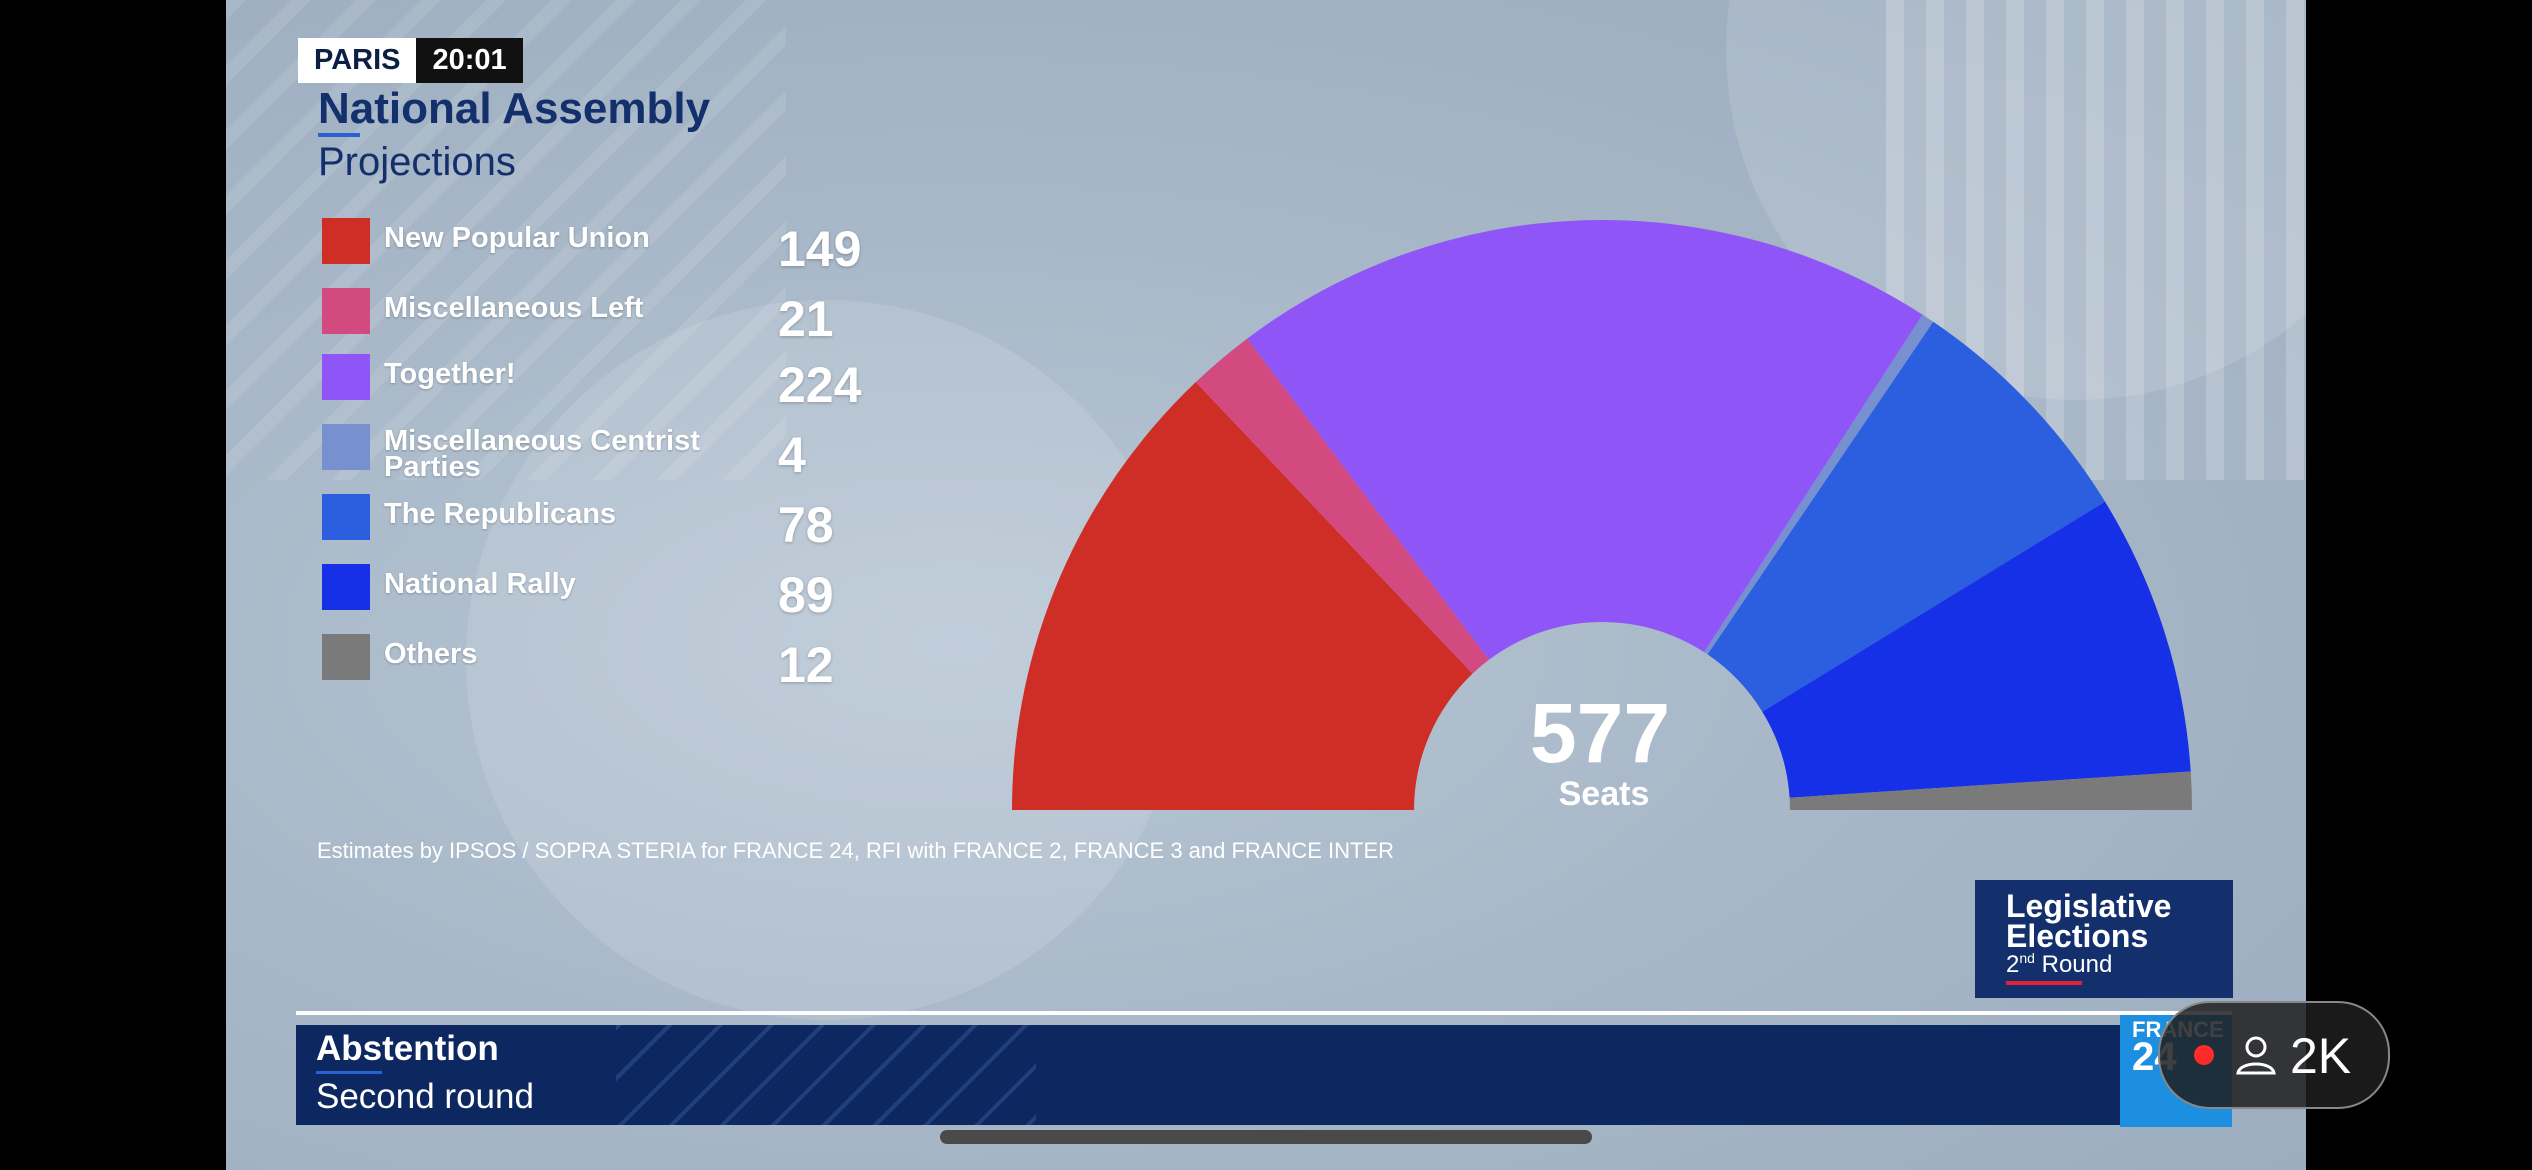 The height and width of the screenshot is (1170, 2532). What do you see at coordinates (622, 524) in the screenshot?
I see `legend-item: The Republicans 78` at bounding box center [622, 524].